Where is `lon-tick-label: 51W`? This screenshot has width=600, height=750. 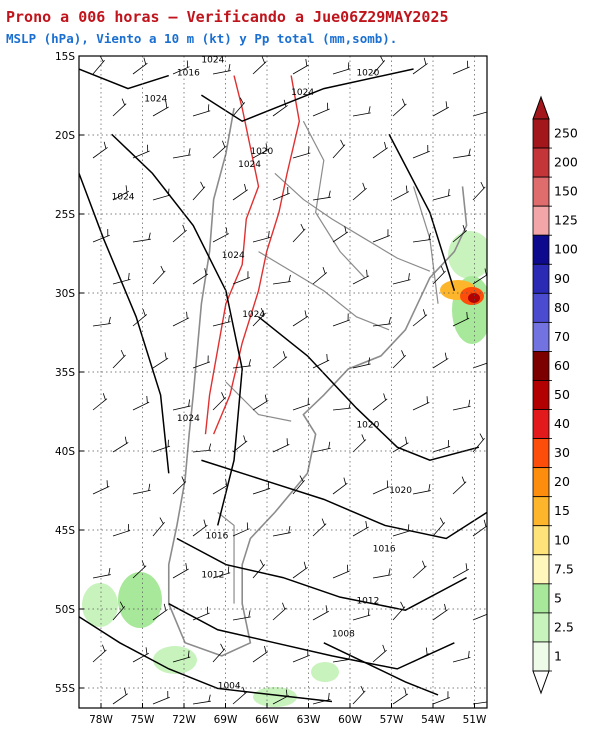
lon-tick-label: 51W is located at coordinates (475, 720).